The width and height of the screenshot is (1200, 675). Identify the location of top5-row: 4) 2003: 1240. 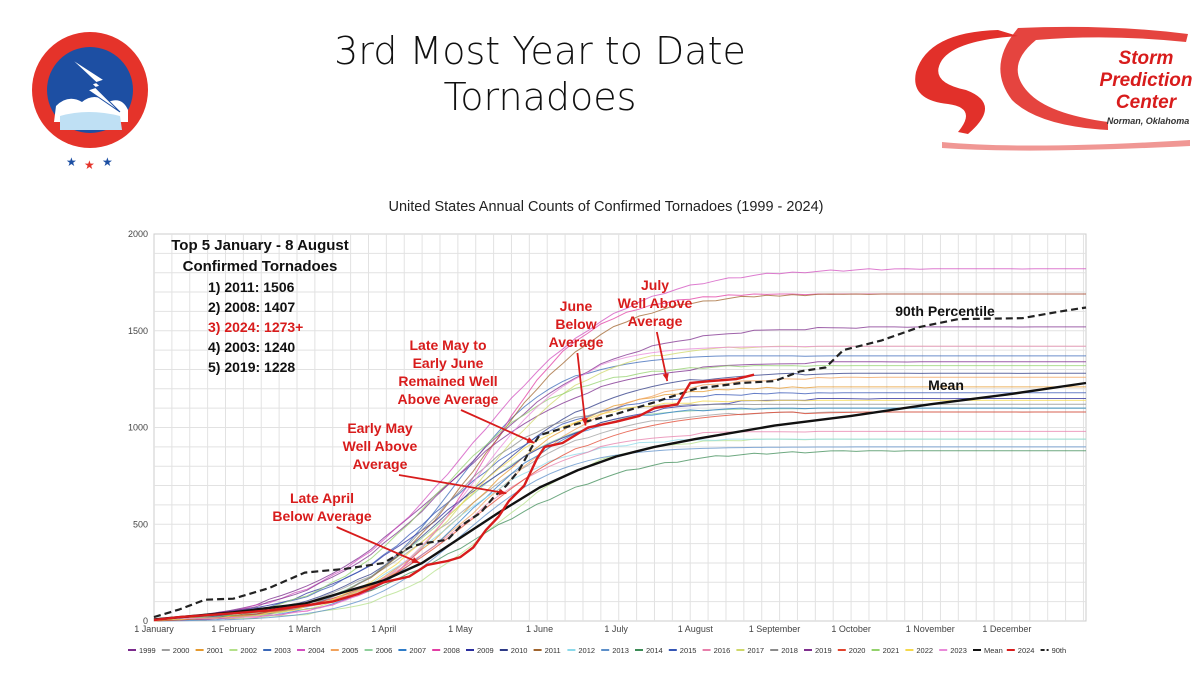
(251, 347).